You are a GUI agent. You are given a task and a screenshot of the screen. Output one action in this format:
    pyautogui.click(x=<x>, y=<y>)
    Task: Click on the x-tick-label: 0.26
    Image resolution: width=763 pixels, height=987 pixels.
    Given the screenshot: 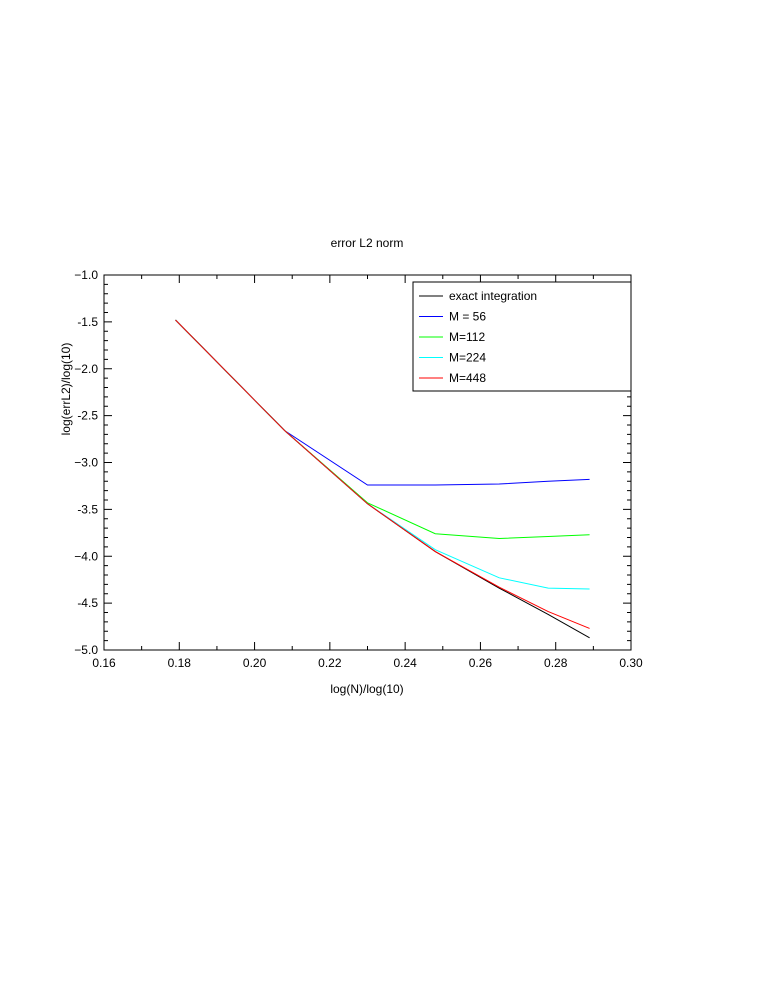 What is the action you would take?
    pyautogui.click(x=481, y=663)
    